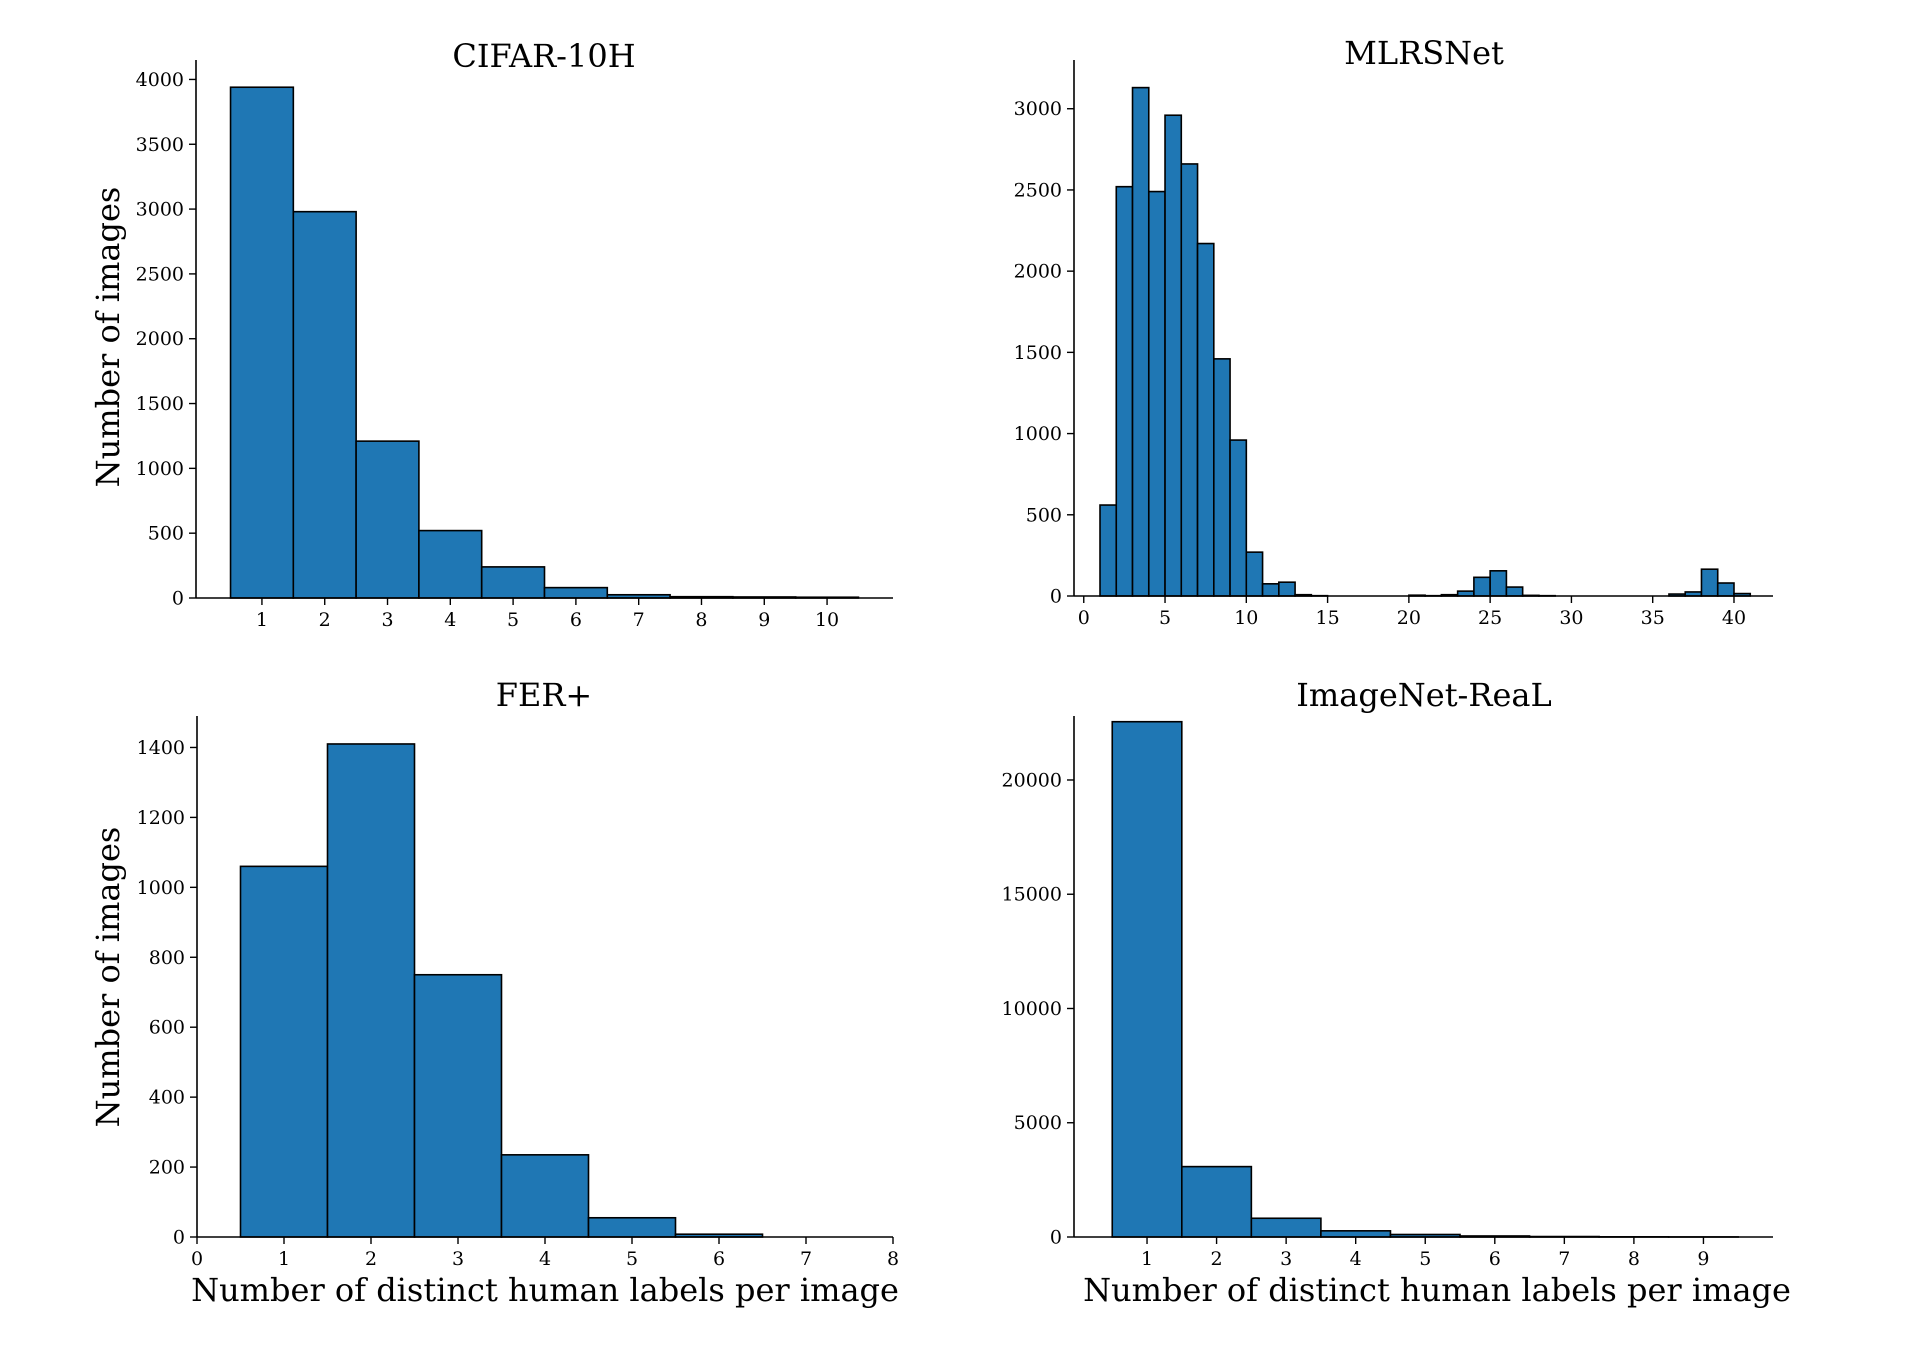  What do you see at coordinates (1327, 618) in the screenshot?
I see `x-tick-label: 15` at bounding box center [1327, 618].